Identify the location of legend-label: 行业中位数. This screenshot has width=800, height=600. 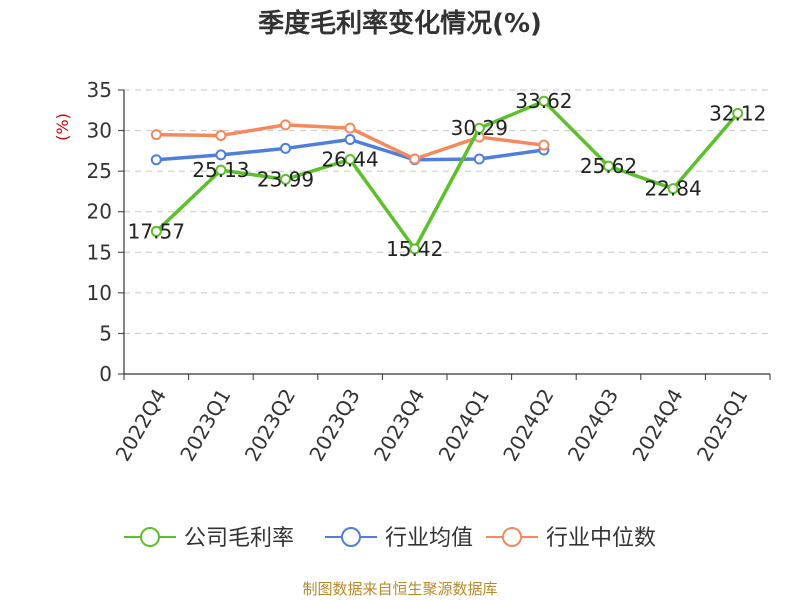
(601, 538).